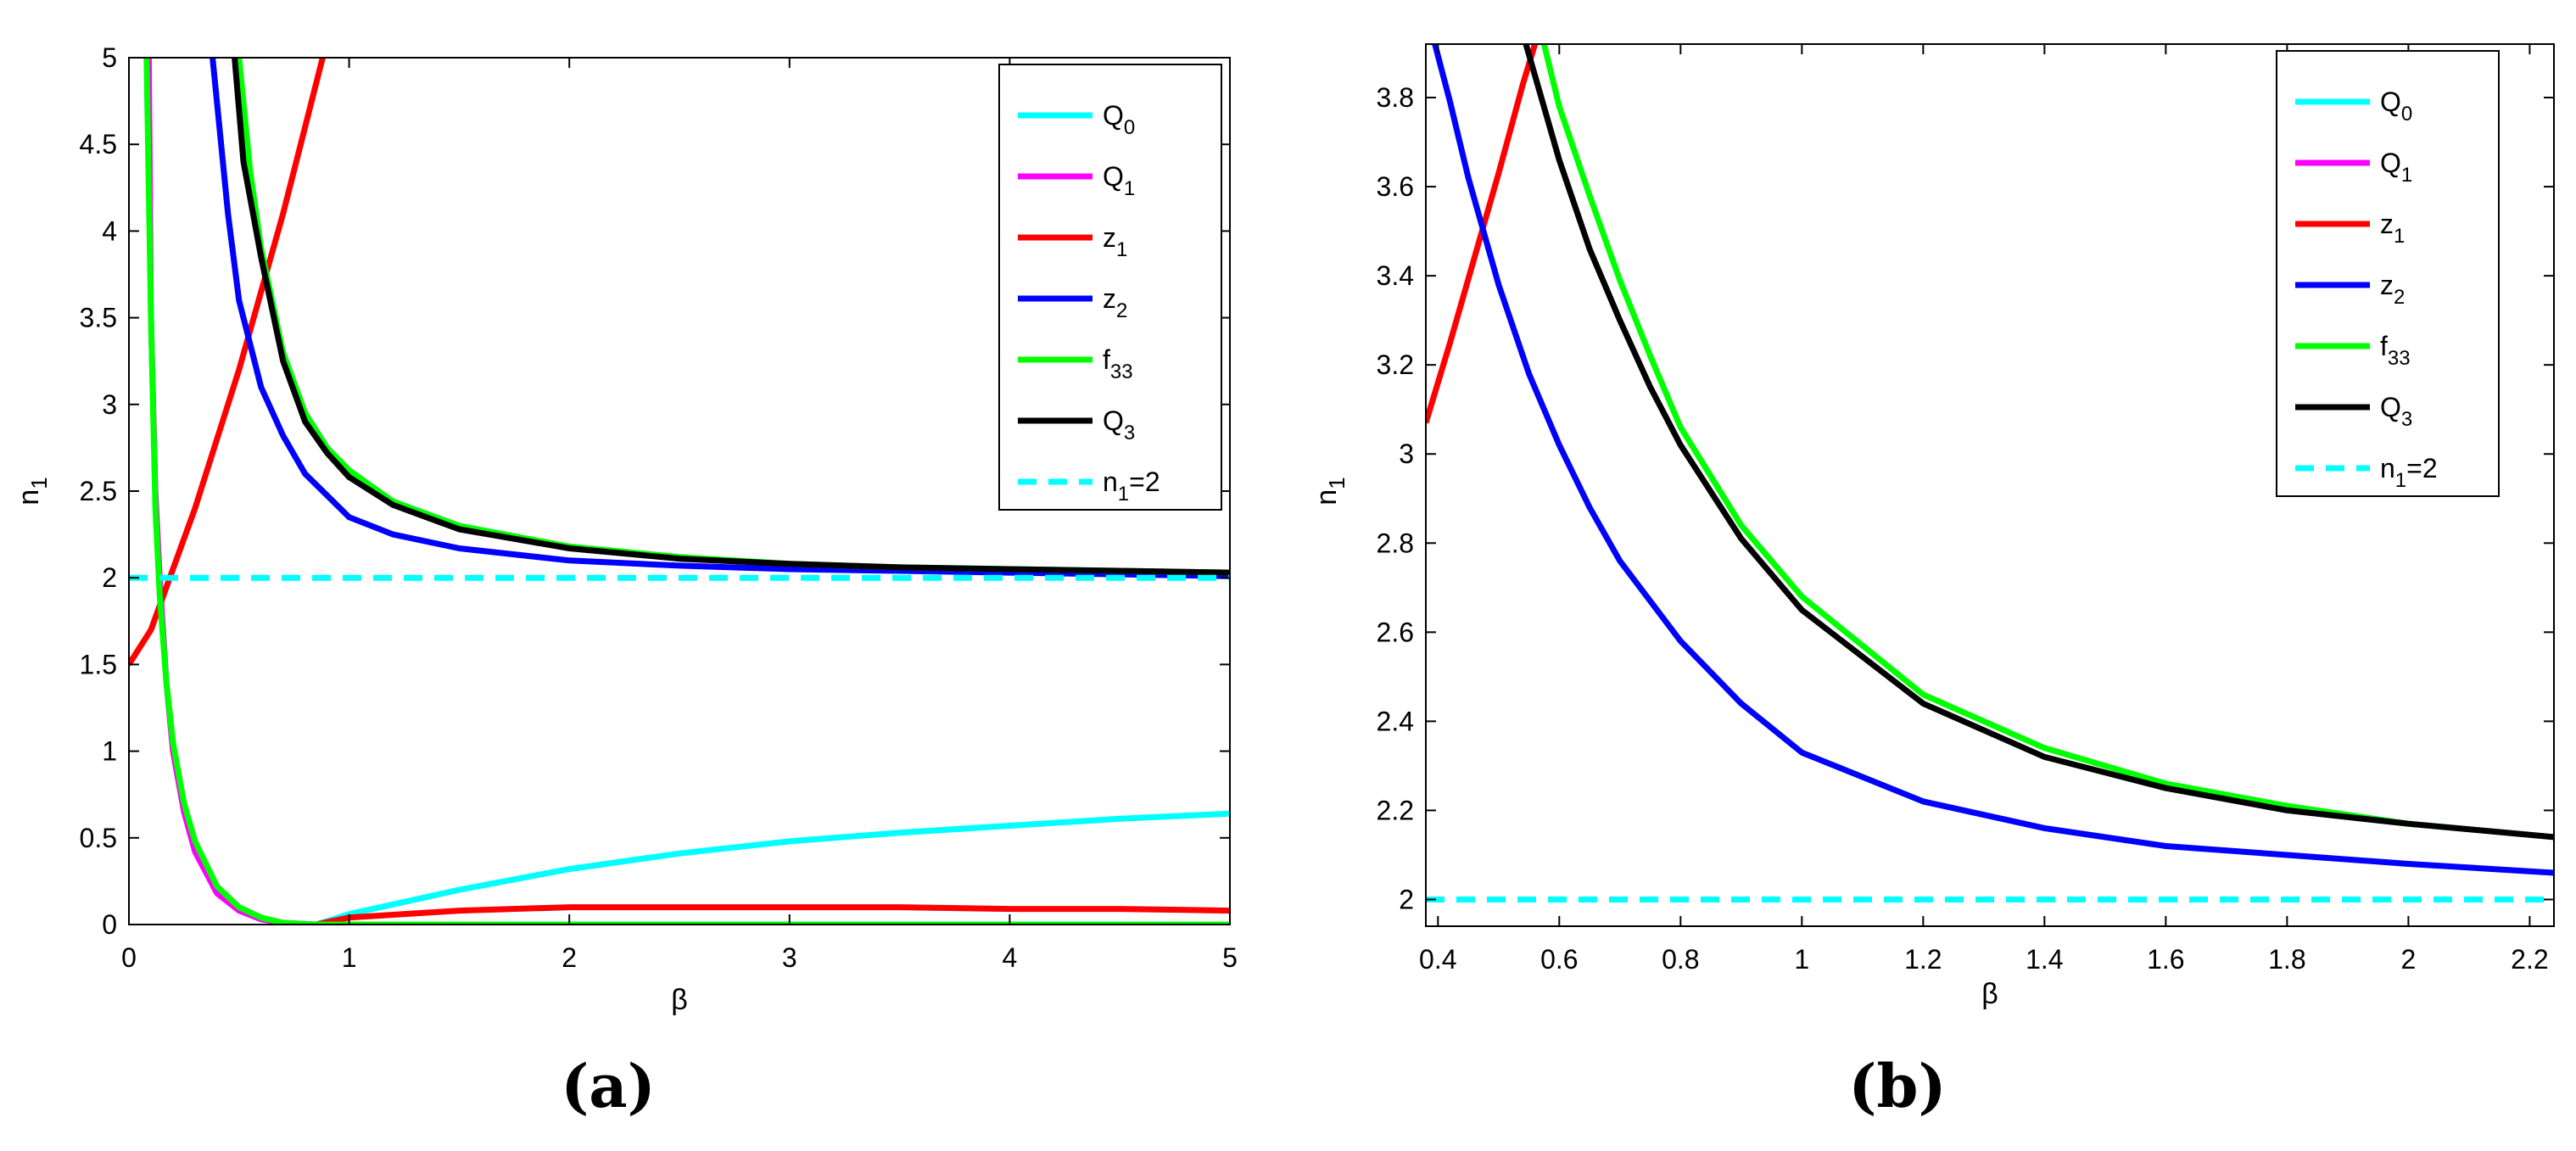 The height and width of the screenshot is (1151, 2576). I want to click on x-axis-label-b: β, so click(1989, 994).